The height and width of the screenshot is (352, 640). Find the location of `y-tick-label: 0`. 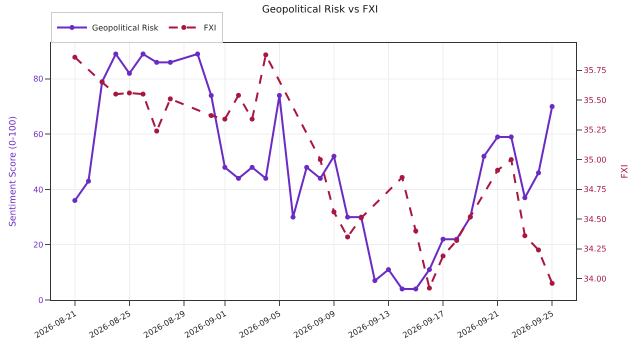

y-tick-label: 0 is located at coordinates (41, 300).